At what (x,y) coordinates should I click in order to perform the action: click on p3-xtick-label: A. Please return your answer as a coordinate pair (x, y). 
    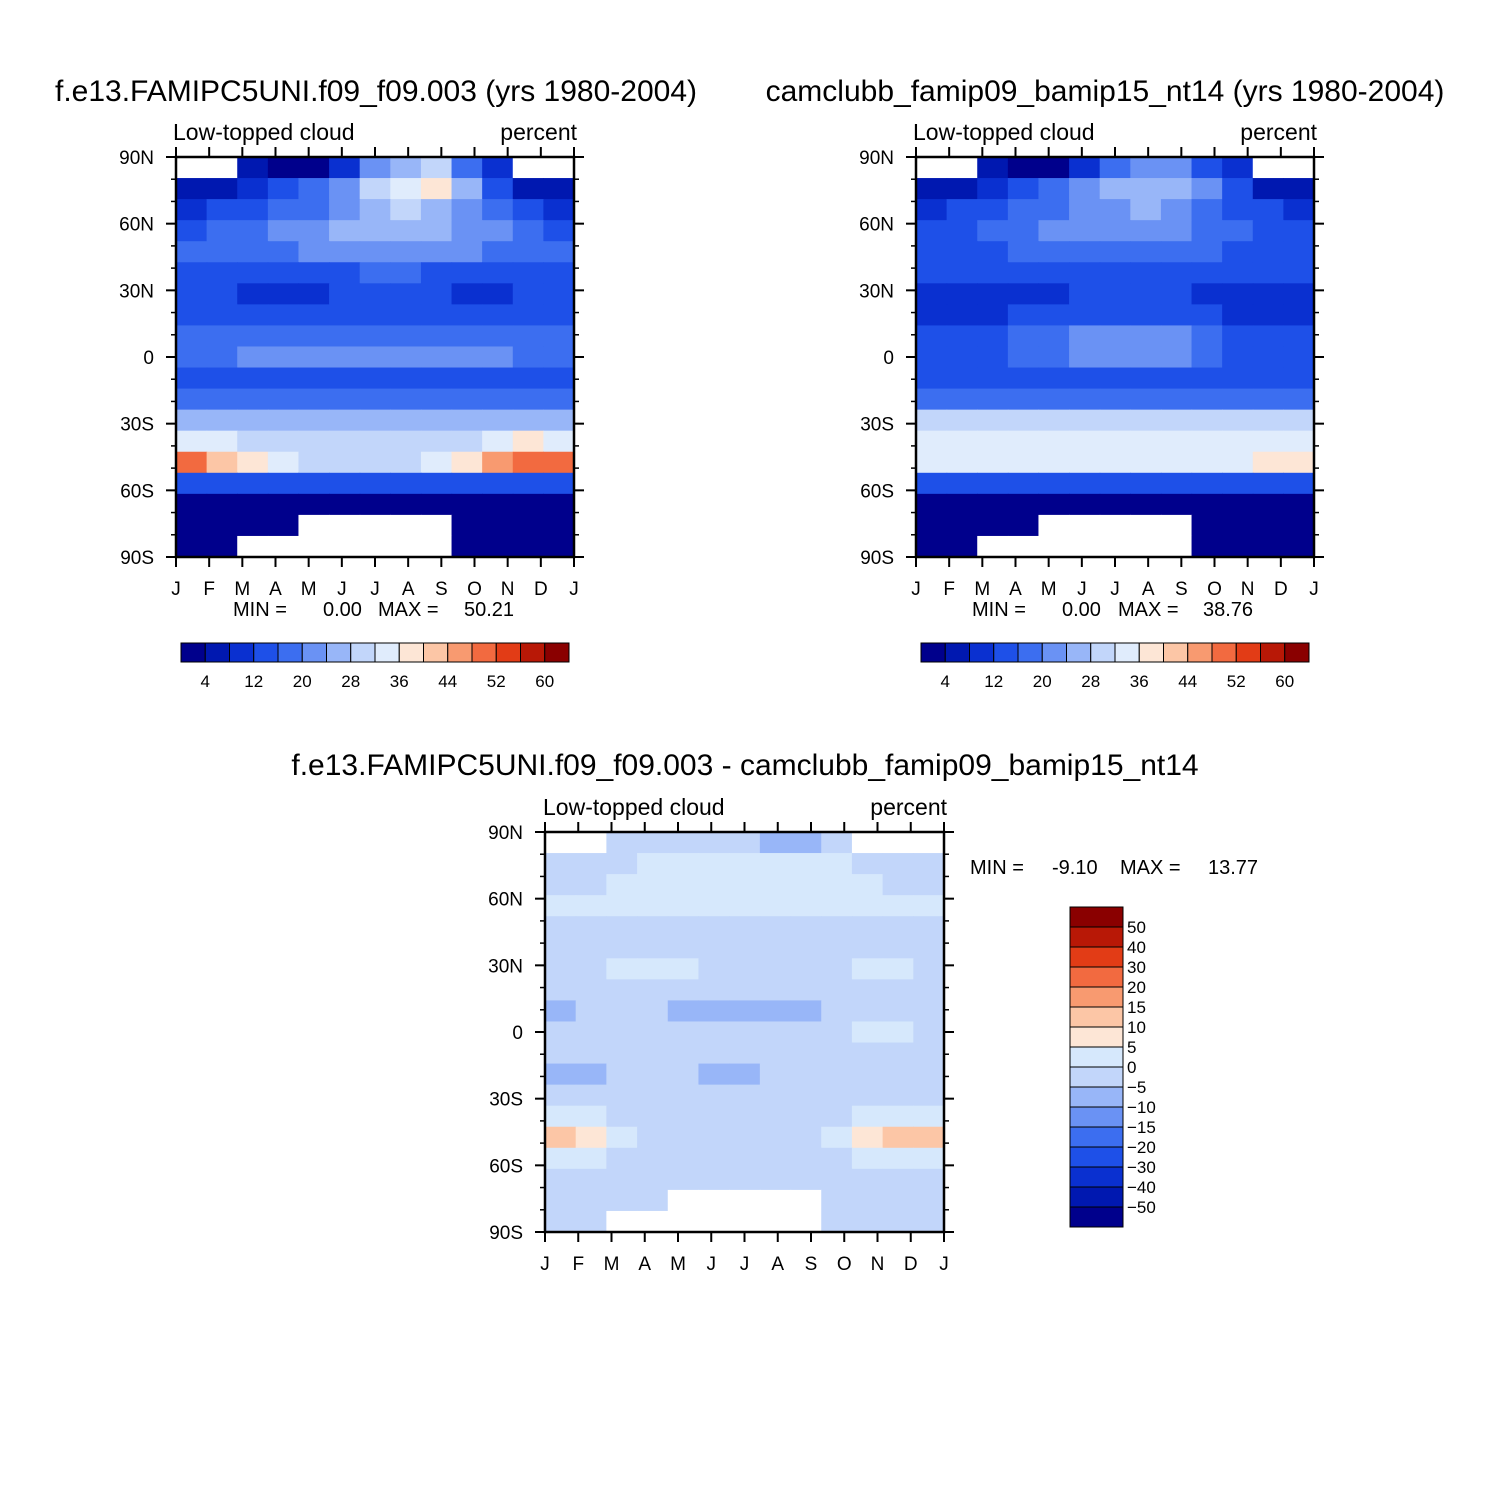
    Looking at the image, I should click on (644, 1264).